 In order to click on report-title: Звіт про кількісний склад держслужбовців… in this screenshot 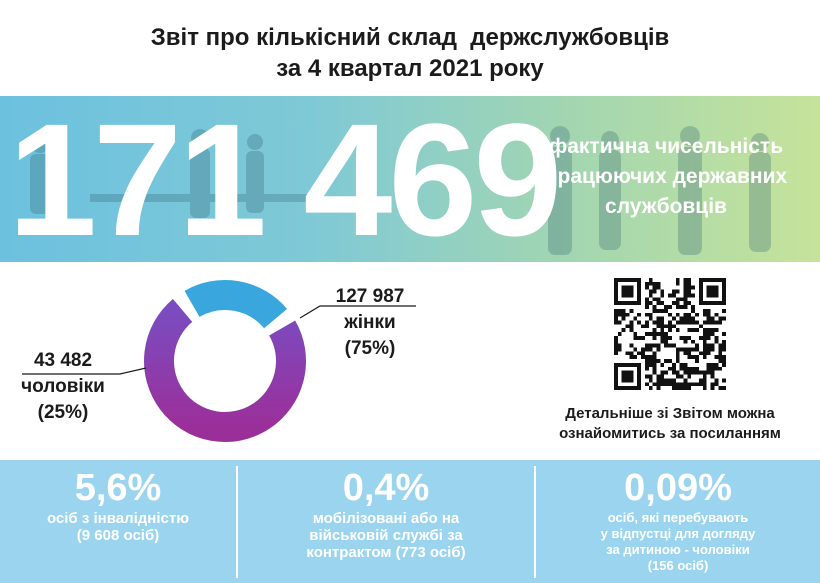, I will do `click(410, 53)`.